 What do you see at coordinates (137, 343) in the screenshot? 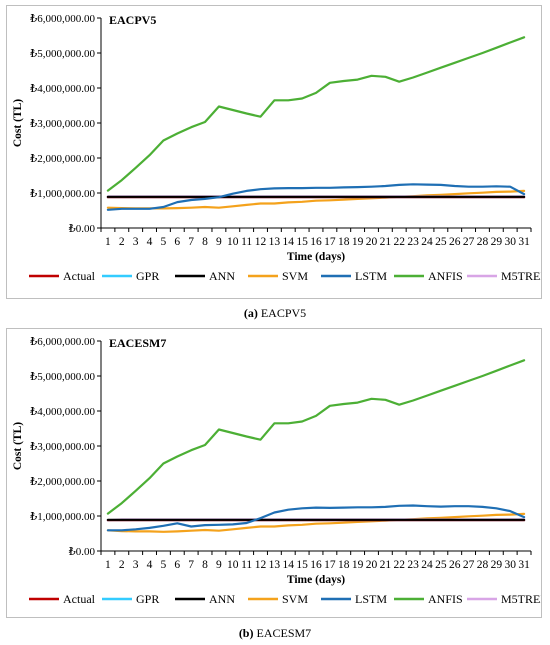
I see `chart-title: EACESM7` at bounding box center [137, 343].